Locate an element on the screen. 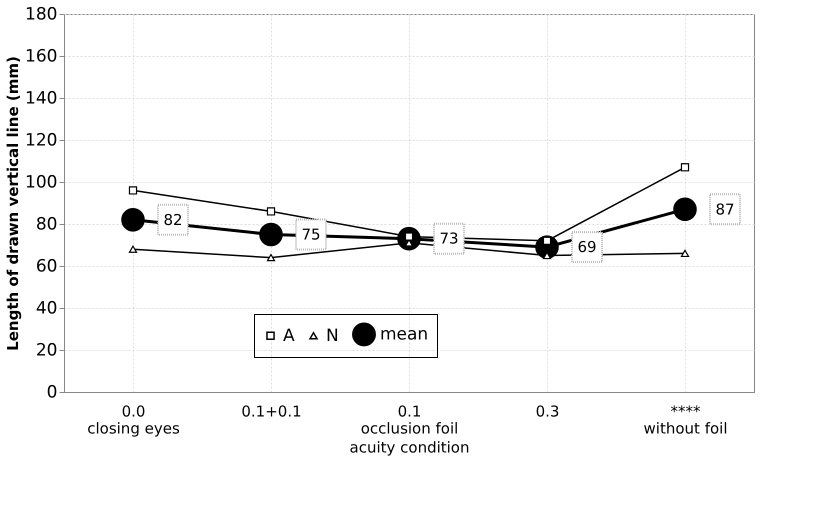 This screenshot has height=513, width=818. x-tick-label: 0.0 closing eyes is located at coordinates (133, 420).